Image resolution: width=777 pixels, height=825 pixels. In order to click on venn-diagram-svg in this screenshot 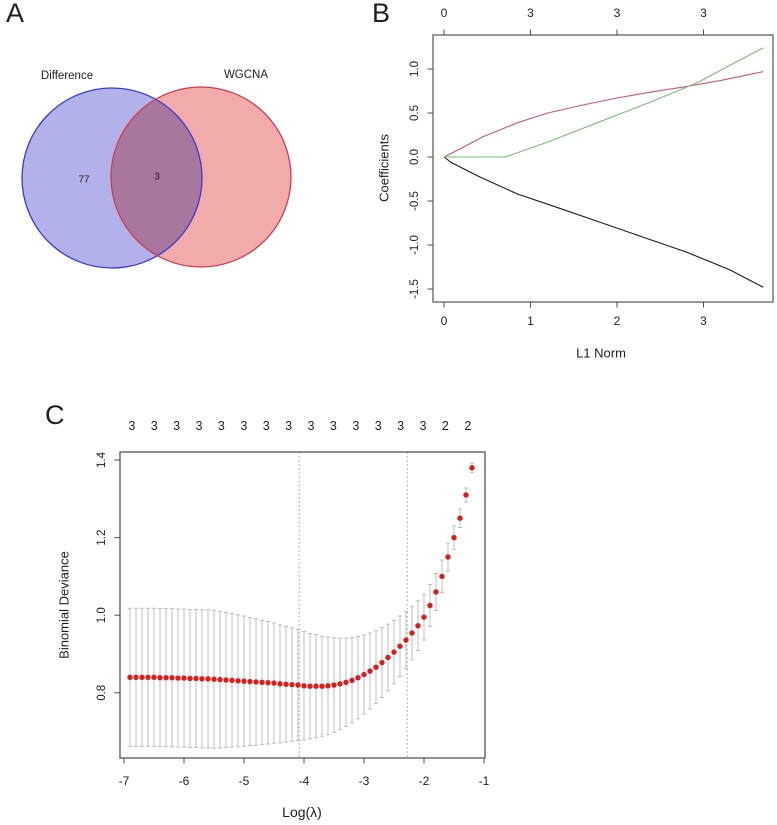, I will do `click(156, 177)`.